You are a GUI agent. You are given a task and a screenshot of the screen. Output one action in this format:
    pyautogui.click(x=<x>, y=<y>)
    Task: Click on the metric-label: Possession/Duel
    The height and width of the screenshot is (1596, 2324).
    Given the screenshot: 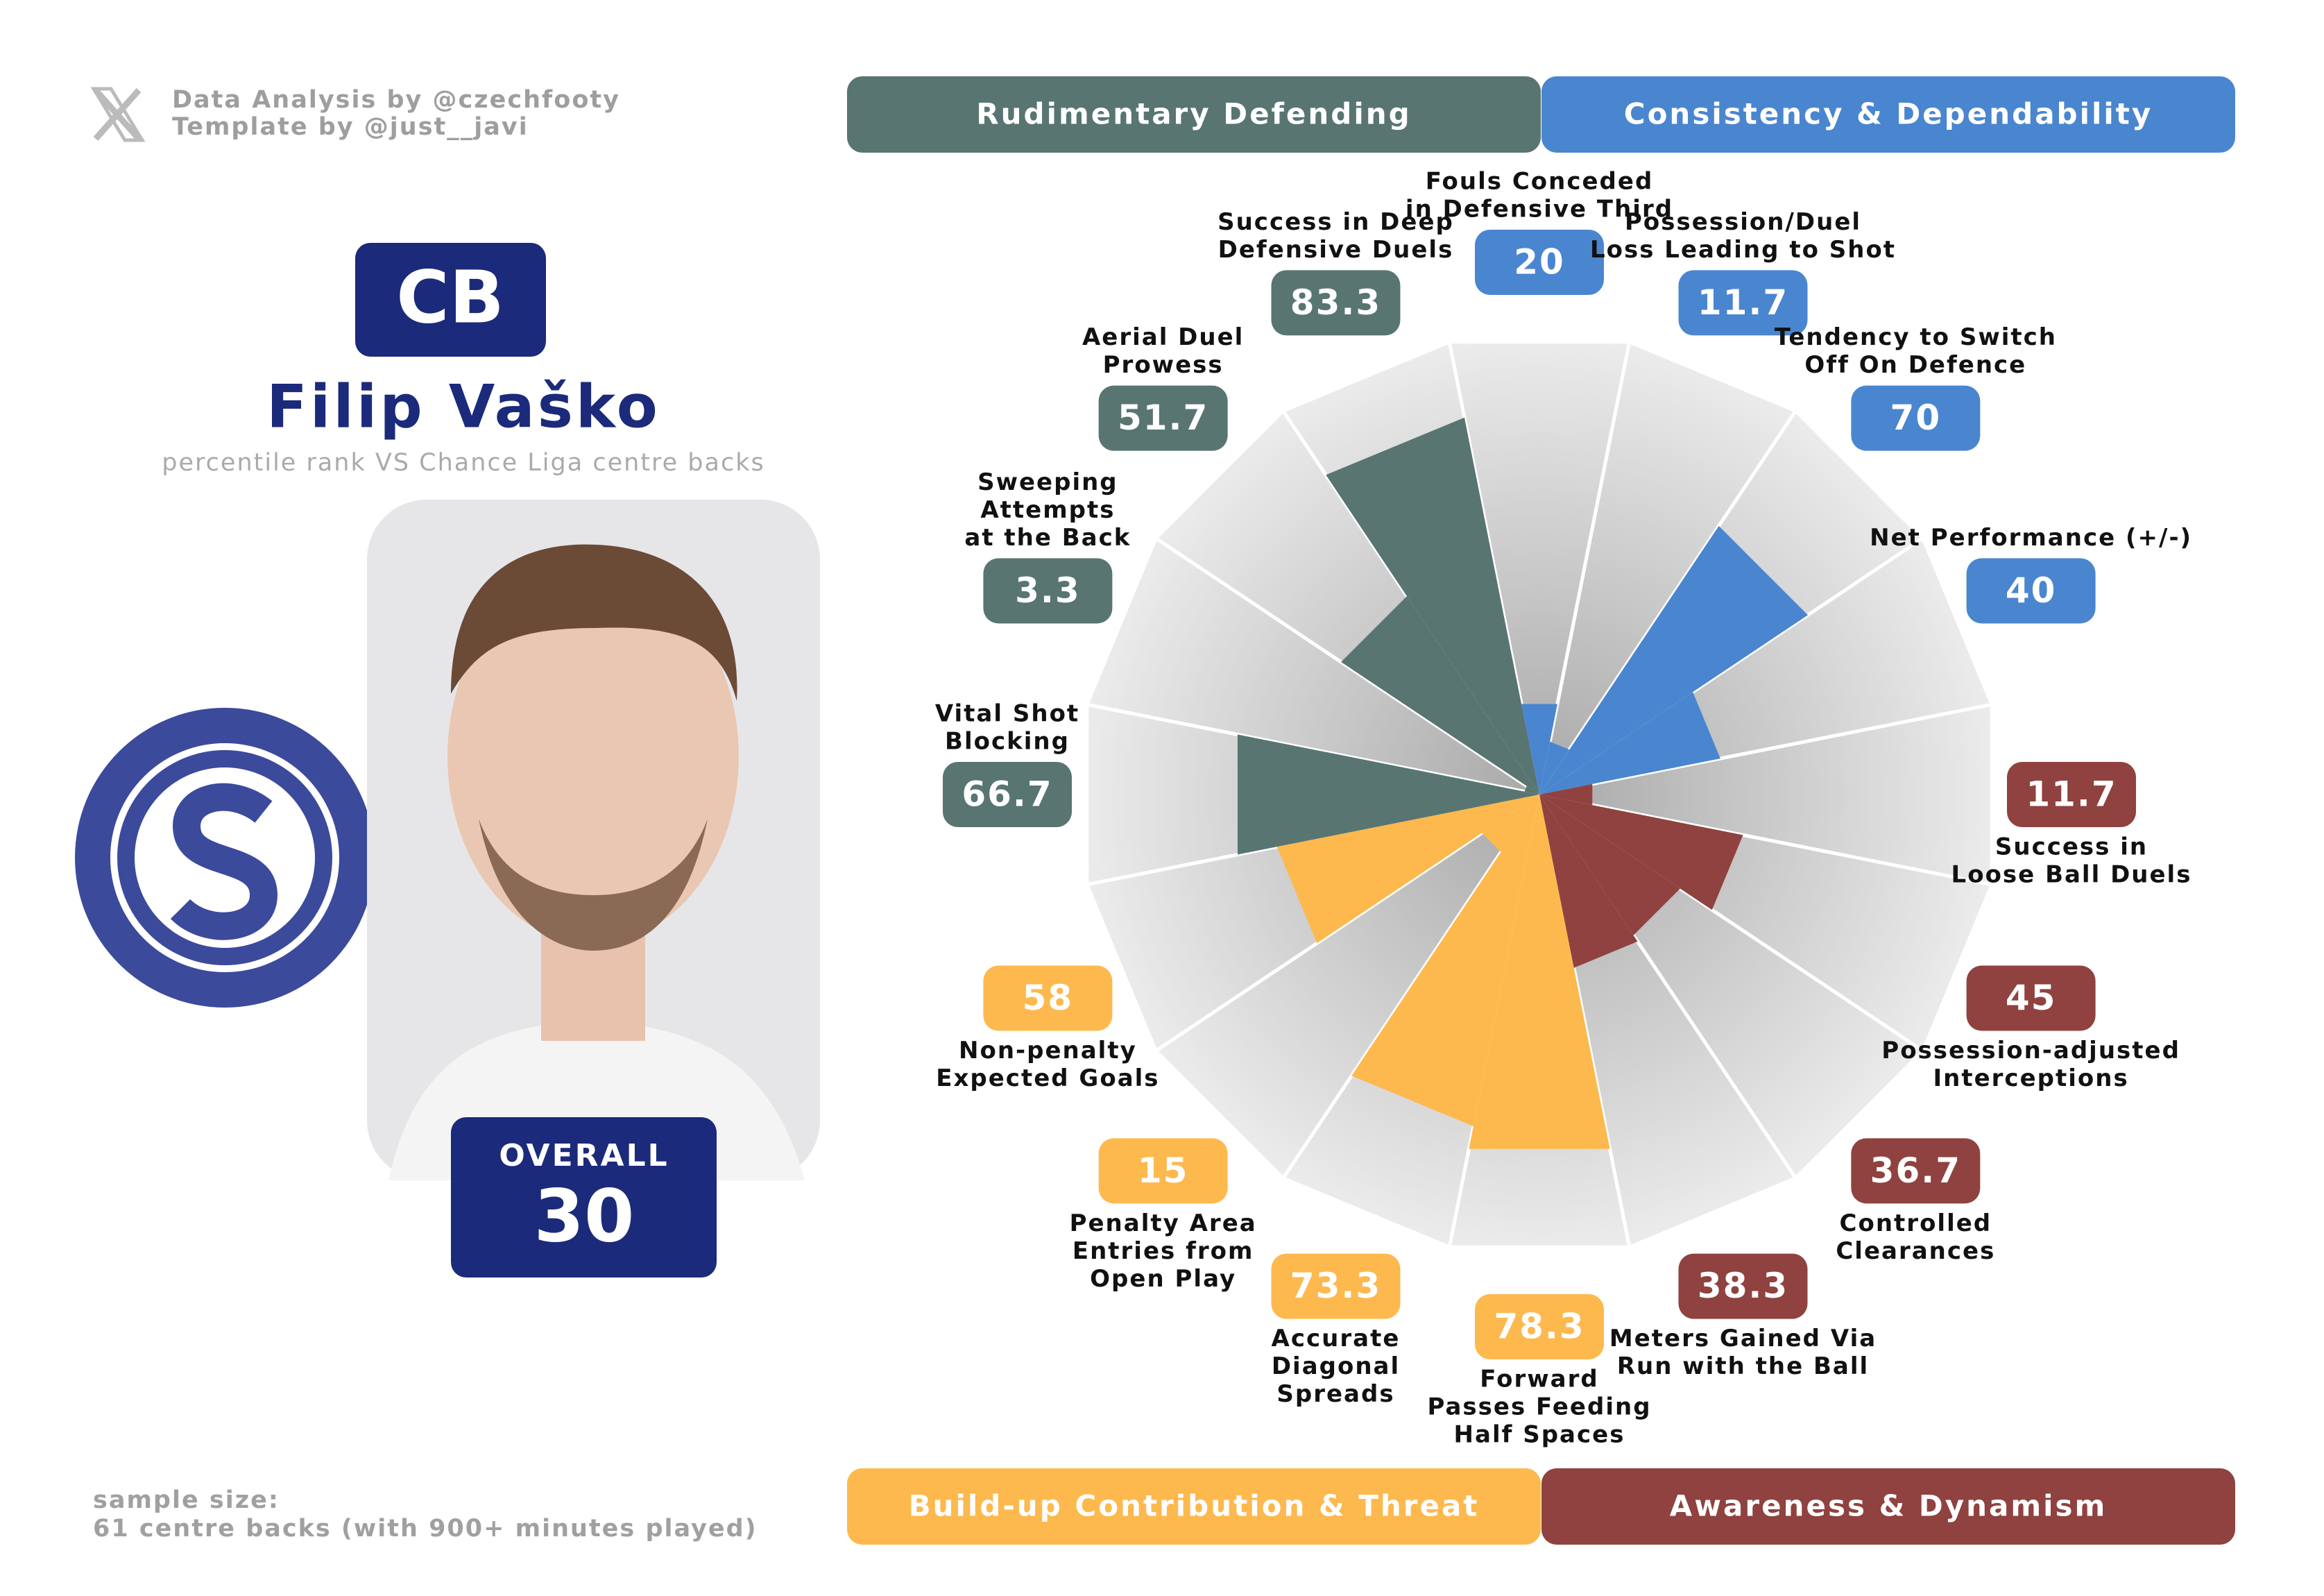 What is the action you would take?
    pyautogui.click(x=1743, y=222)
    